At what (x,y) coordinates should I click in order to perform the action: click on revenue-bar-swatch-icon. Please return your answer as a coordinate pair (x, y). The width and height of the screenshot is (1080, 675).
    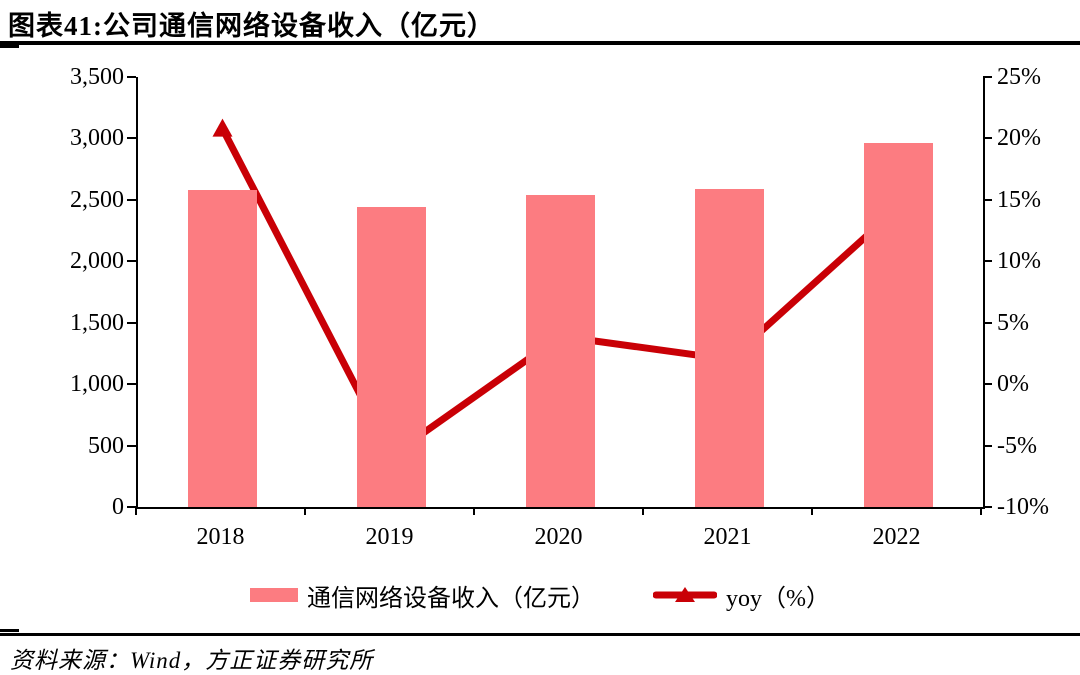
    Looking at the image, I should click on (274, 595).